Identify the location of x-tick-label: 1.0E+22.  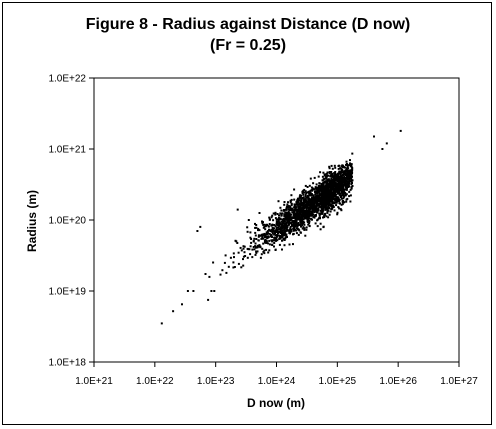
(155, 381).